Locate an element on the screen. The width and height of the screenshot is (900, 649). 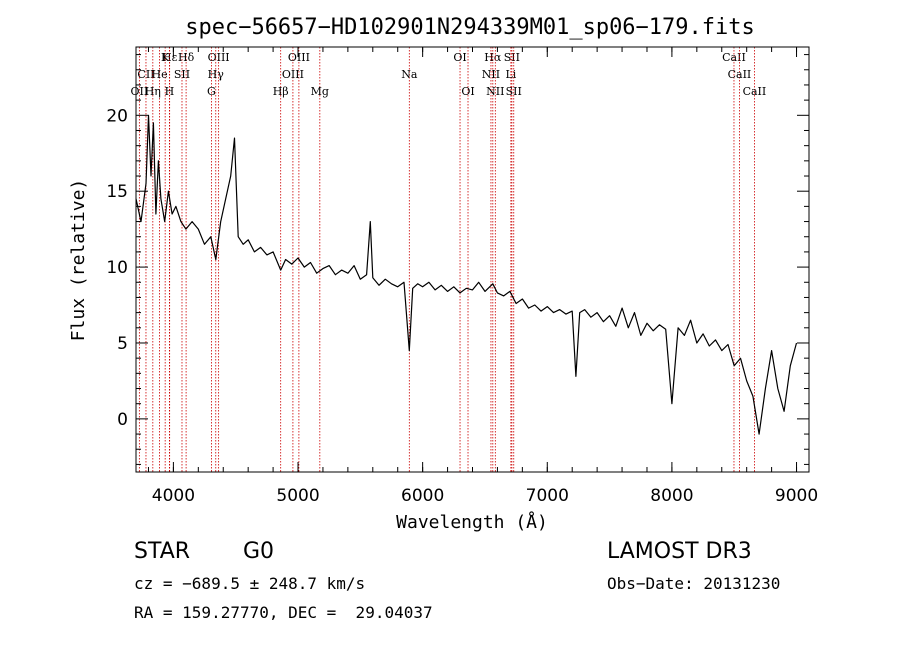
marker-label-4: OIII is located at coordinates (299, 57).